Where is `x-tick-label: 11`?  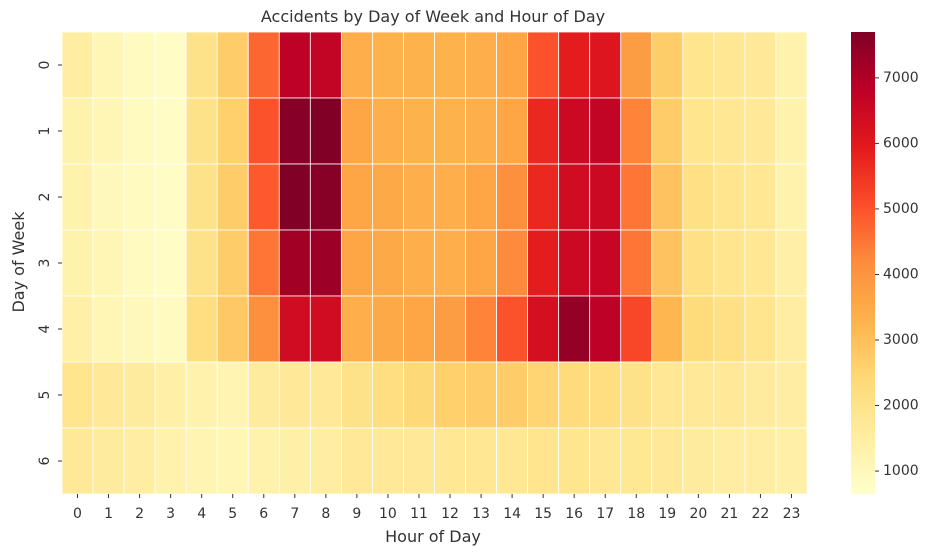 x-tick-label: 11 is located at coordinates (419, 514).